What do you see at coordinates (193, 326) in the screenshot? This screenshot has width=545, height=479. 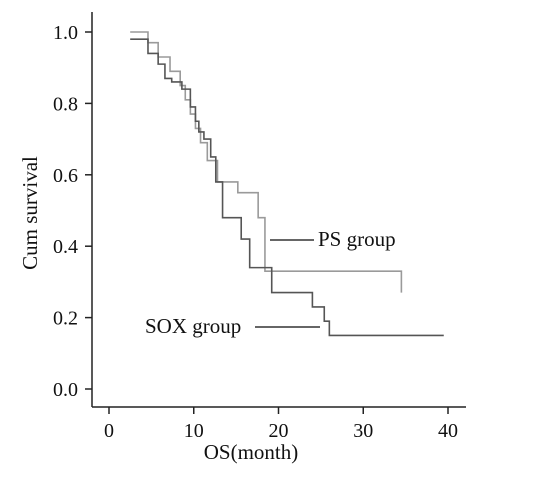 I see `sox-group-label: SOX group` at bounding box center [193, 326].